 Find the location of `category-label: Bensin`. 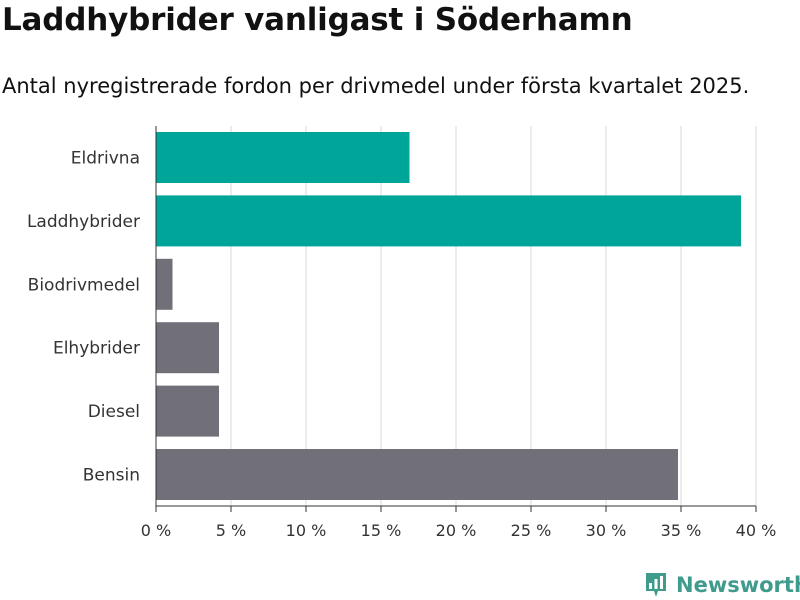

category-label: Bensin is located at coordinates (111, 476).